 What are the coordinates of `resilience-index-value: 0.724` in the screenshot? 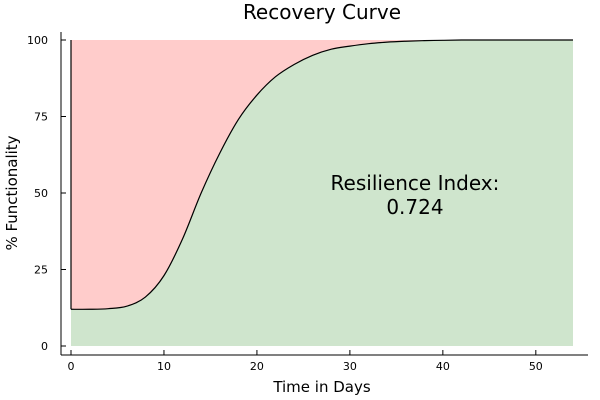 It's located at (414, 207).